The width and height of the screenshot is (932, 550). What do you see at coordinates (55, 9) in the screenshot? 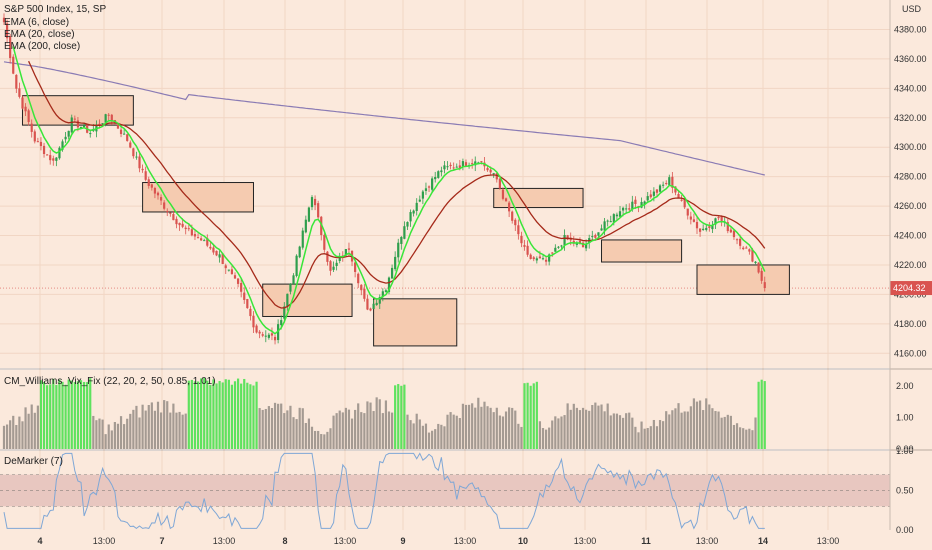
I see `symbol-title: S&P 500 Index, 15, SP` at bounding box center [55, 9].